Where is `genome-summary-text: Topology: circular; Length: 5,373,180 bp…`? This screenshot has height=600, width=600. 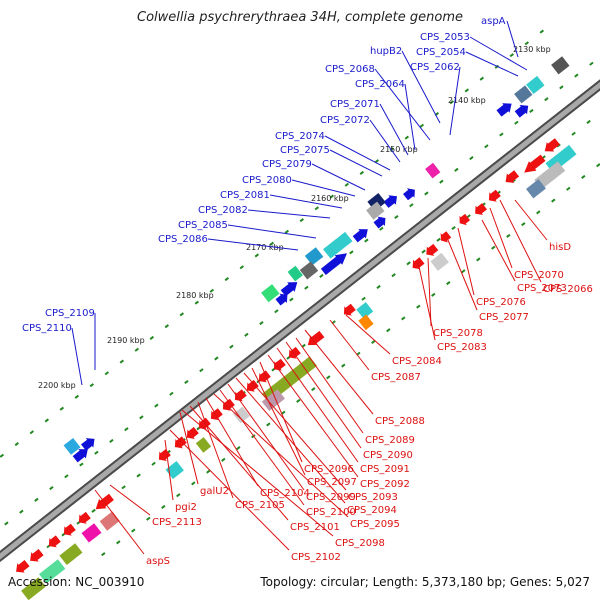
genome-summary-text: Topology: circular; Length: 5,373,180 bp… is located at coordinates (425, 582).